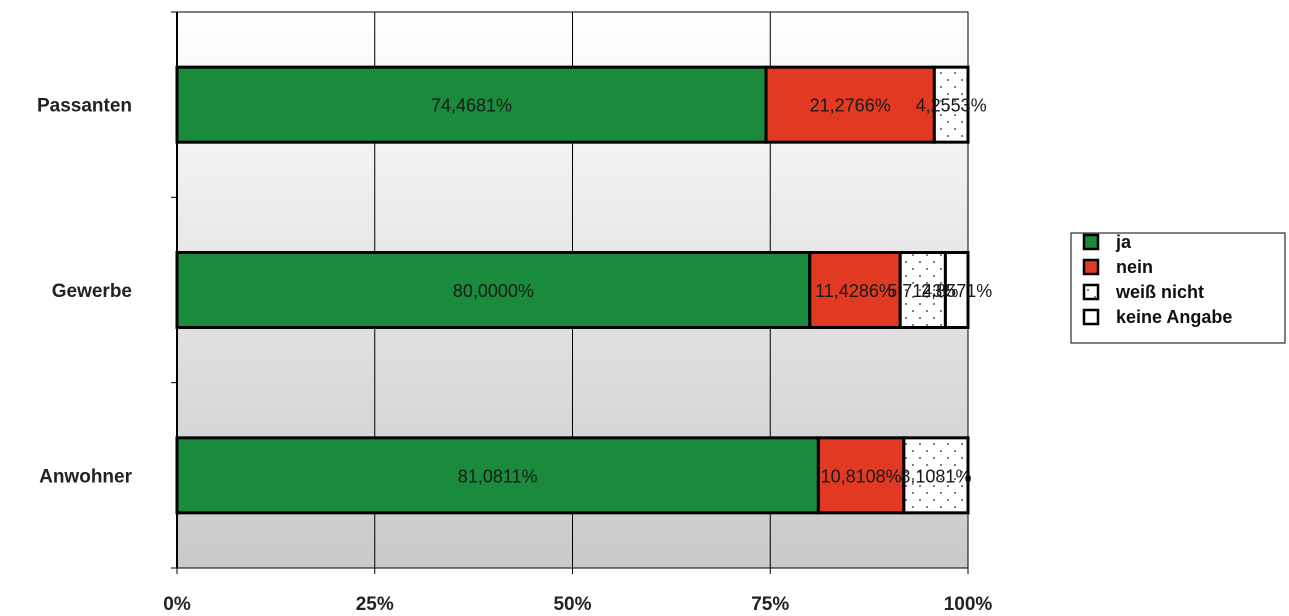  Describe the element at coordinates (85, 476) in the screenshot. I see `category-label: Anwohner` at that location.